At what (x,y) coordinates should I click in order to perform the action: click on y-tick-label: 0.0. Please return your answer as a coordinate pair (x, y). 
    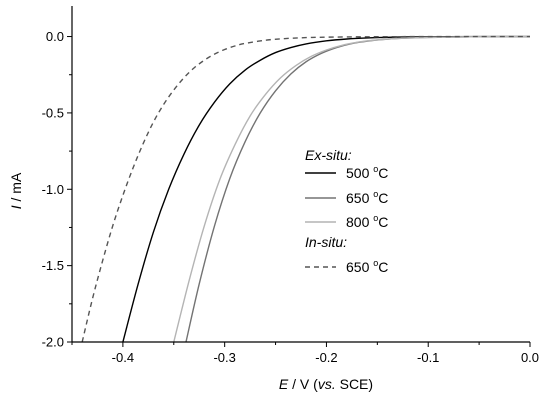
    Looking at the image, I should click on (55, 36).